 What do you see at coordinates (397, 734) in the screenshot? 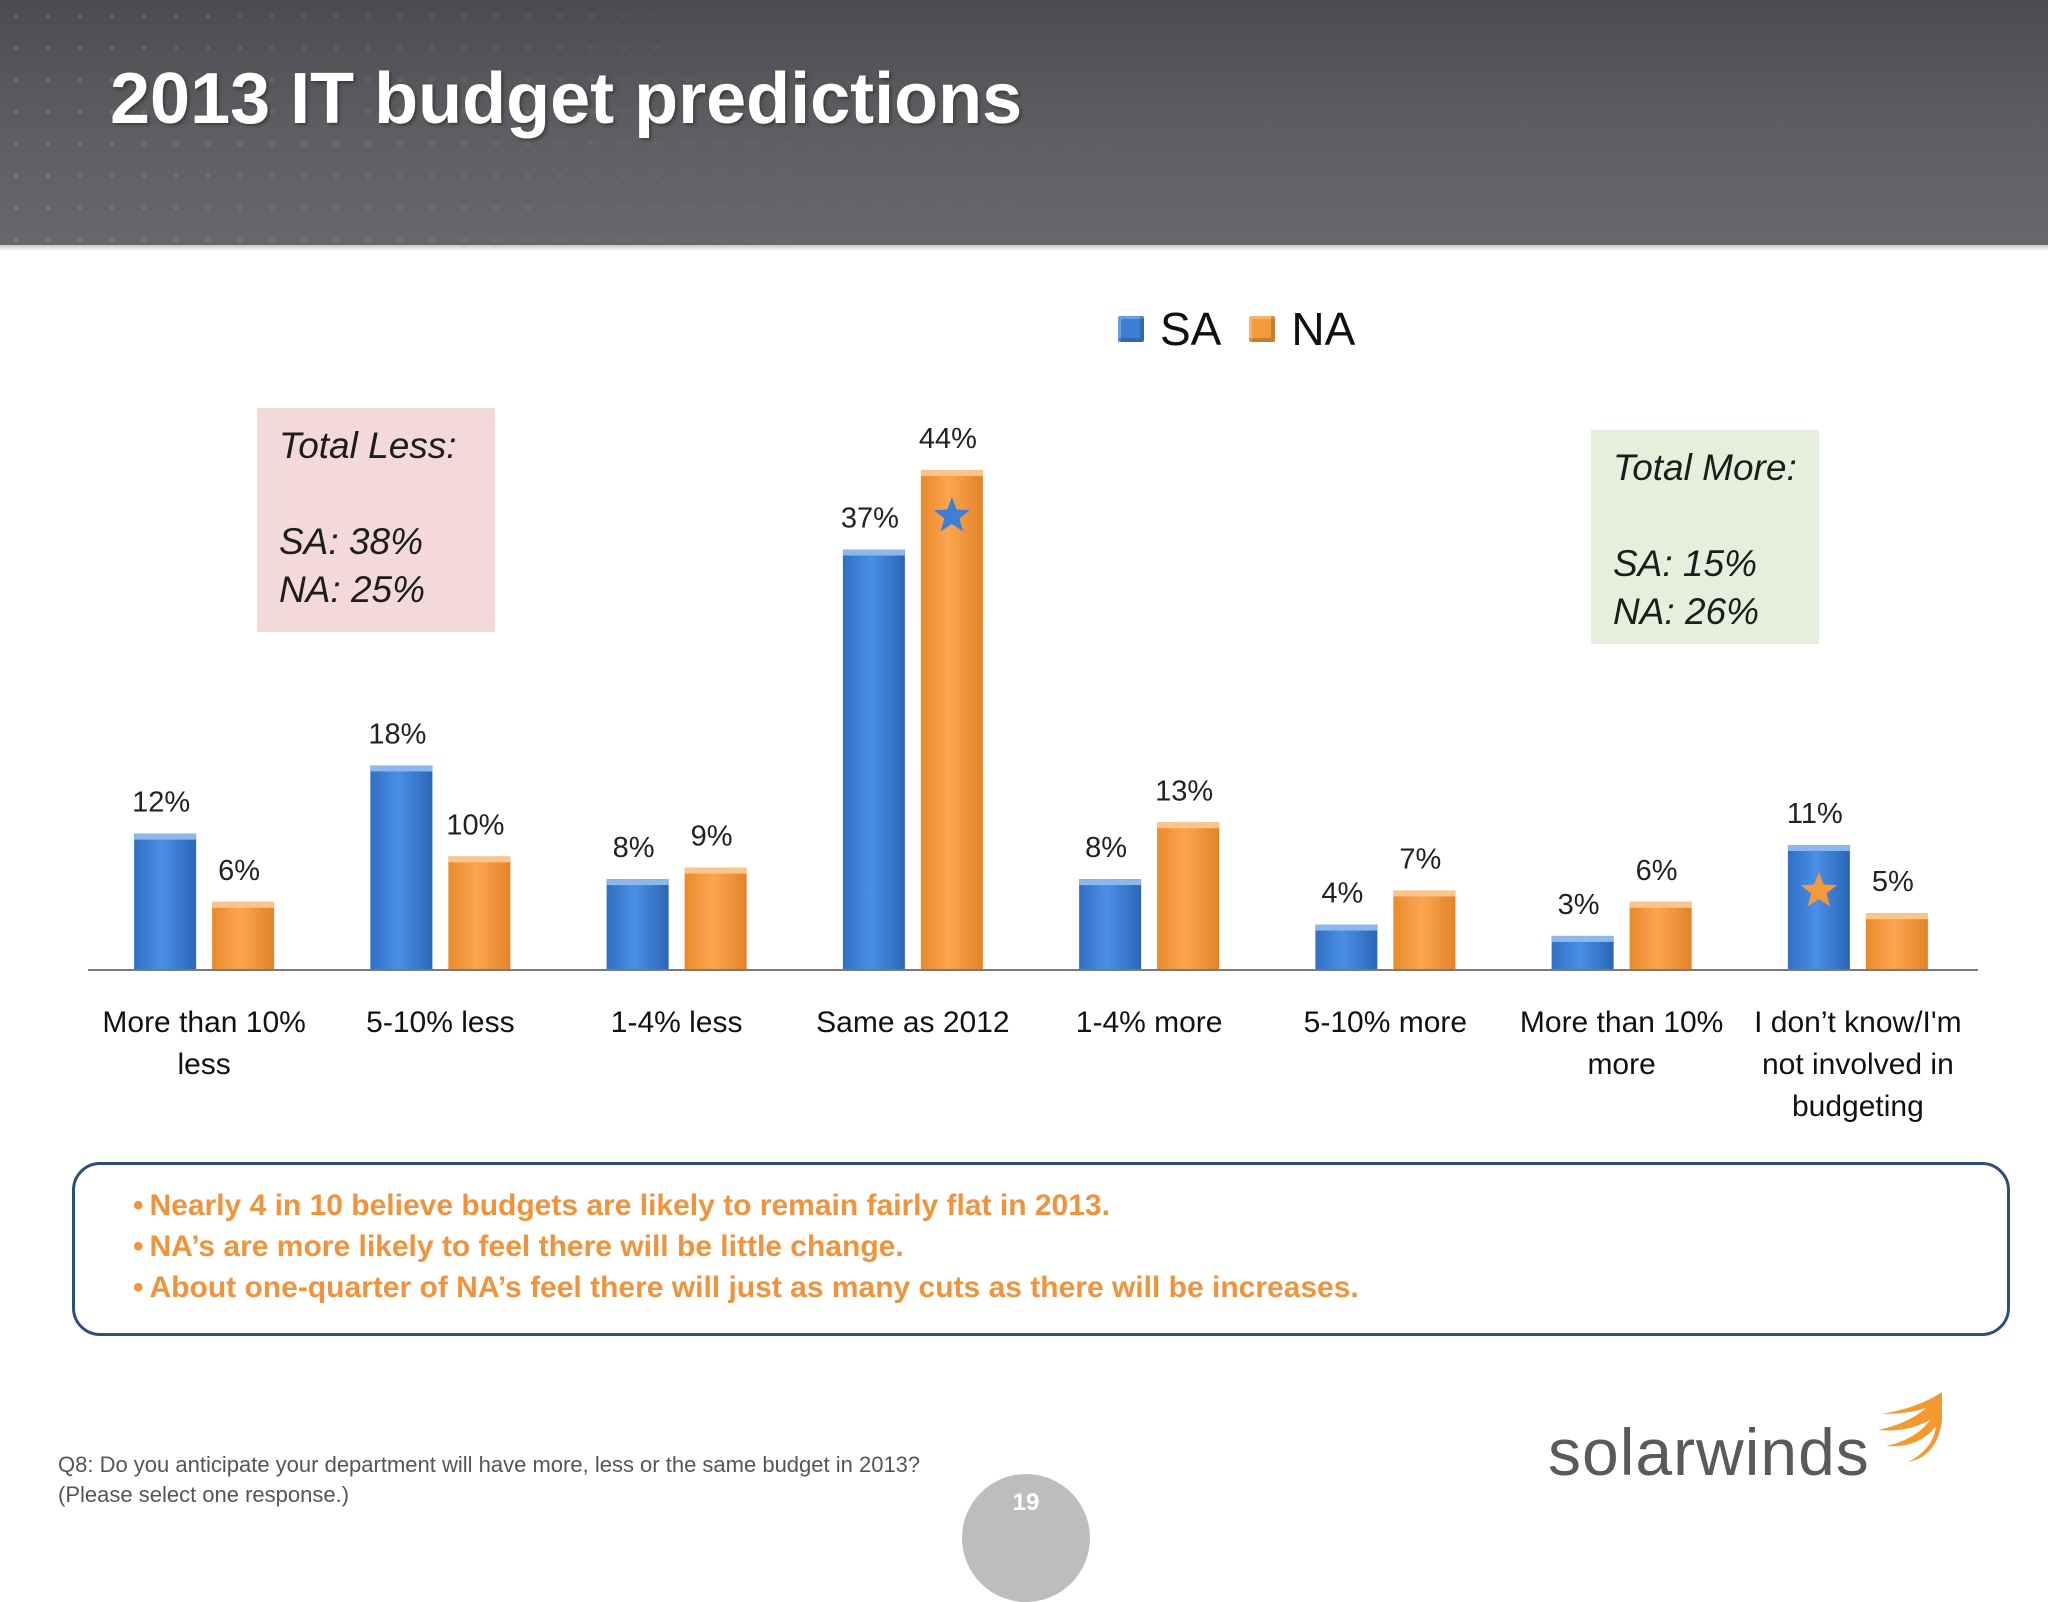
I see `data-label-sa: 18%` at bounding box center [397, 734].